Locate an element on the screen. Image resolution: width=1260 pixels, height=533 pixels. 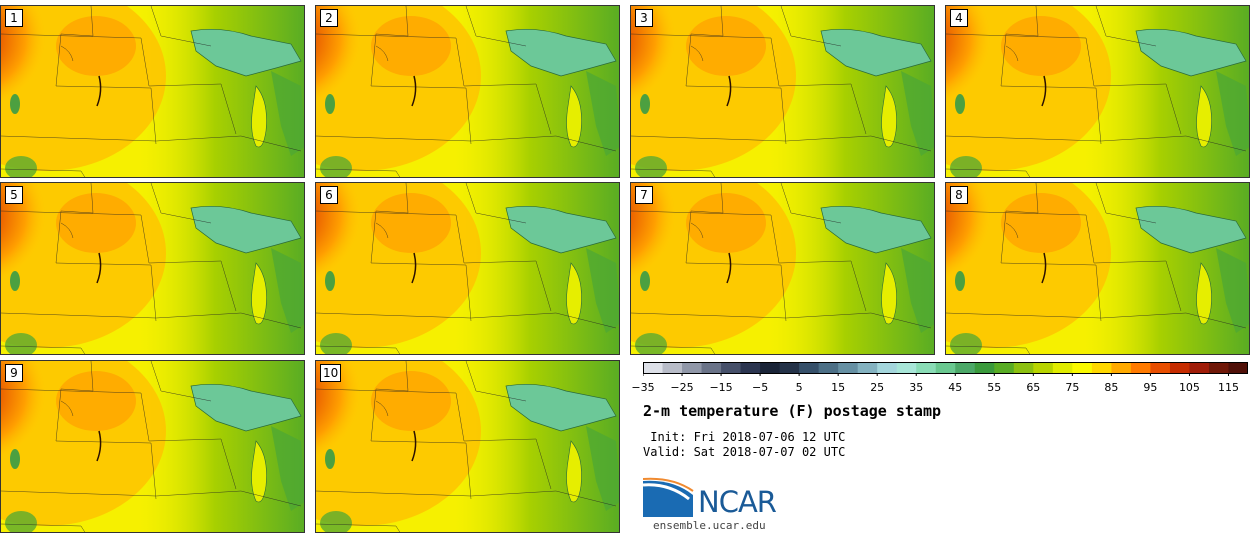
colorbar-tick-label: 75 is located at coordinates (1072, 387).